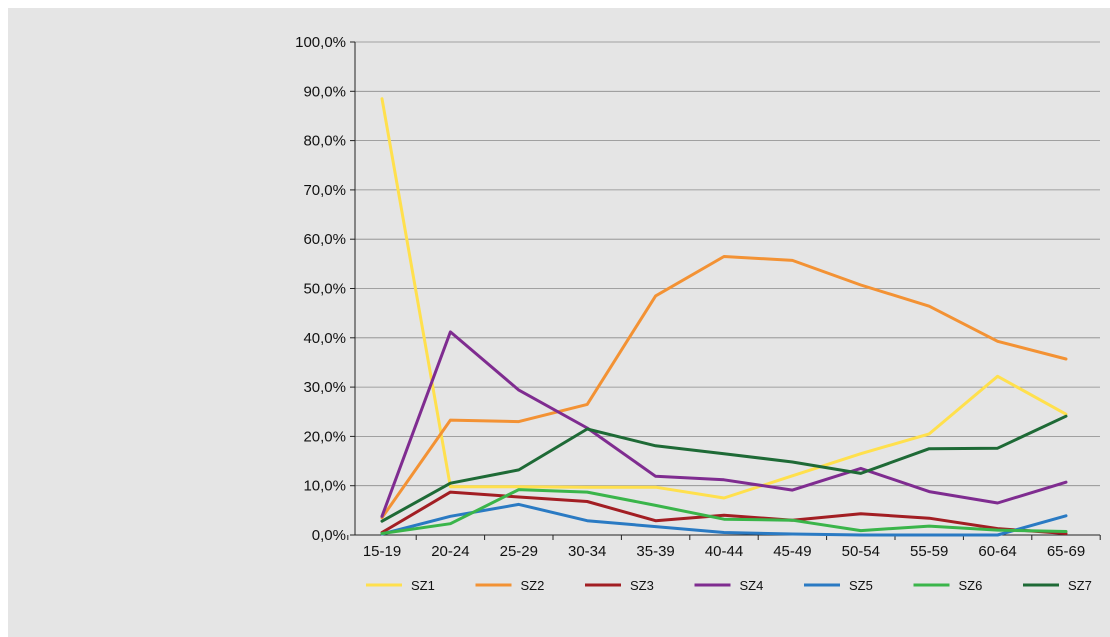  I want to click on x-tick-label: 45-49, so click(792, 551).